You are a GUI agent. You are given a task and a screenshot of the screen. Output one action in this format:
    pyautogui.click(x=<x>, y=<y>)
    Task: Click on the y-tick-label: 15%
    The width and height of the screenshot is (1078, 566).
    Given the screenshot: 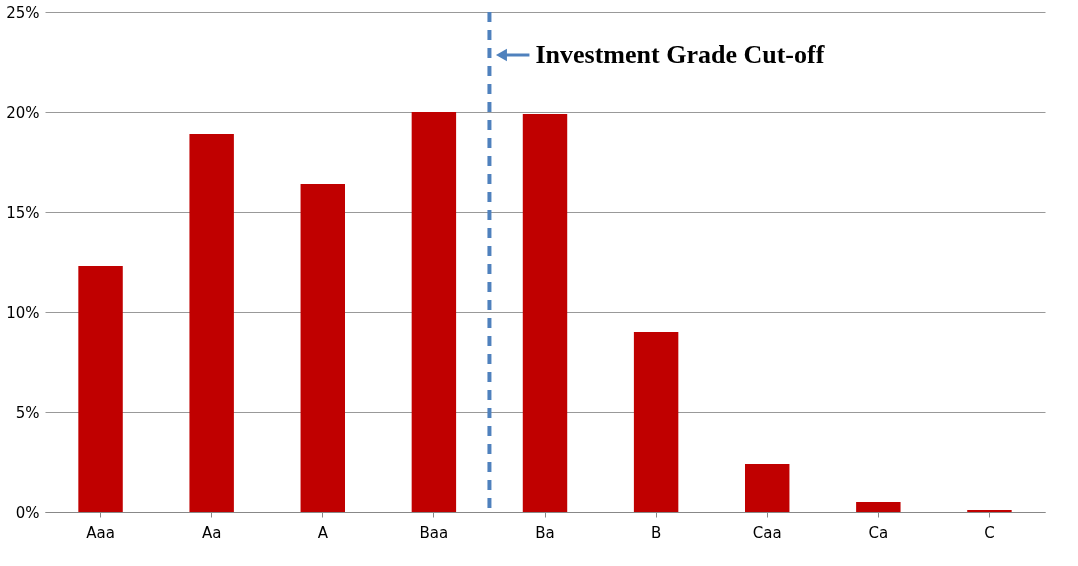 What is the action you would take?
    pyautogui.click(x=23, y=212)
    